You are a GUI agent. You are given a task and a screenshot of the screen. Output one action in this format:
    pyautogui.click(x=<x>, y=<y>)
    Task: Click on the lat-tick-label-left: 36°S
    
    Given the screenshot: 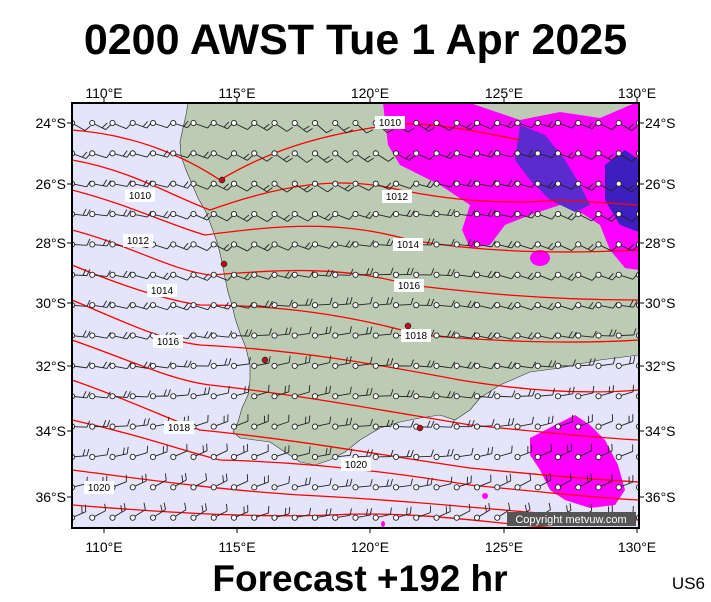 What is the action you would take?
    pyautogui.click(x=50, y=497)
    